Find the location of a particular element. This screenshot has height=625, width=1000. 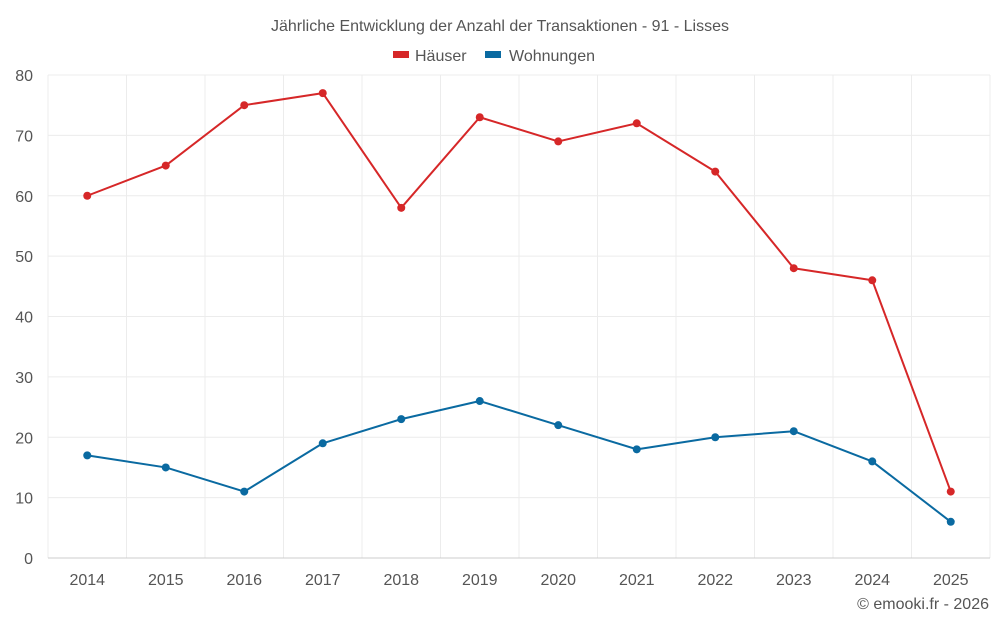

y-tick-label: 20 is located at coordinates (24, 438).